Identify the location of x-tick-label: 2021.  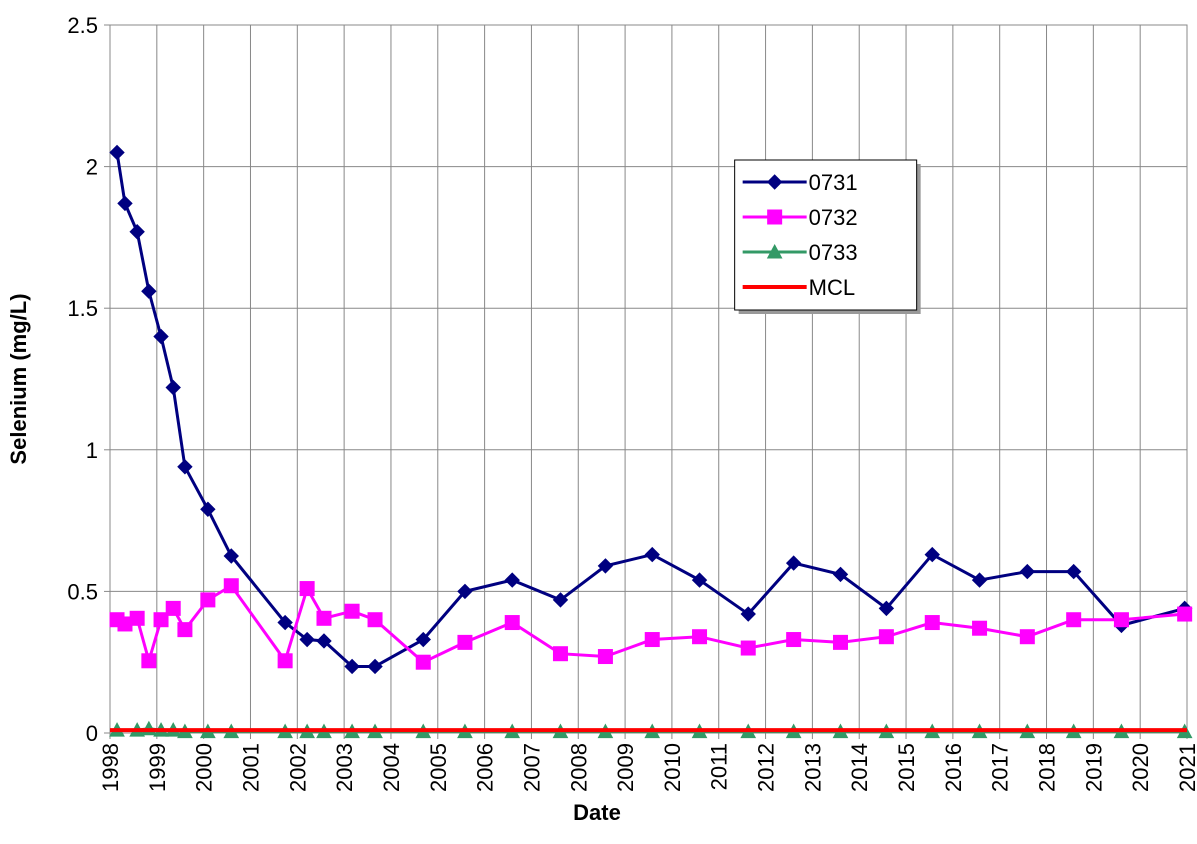
(1186, 767).